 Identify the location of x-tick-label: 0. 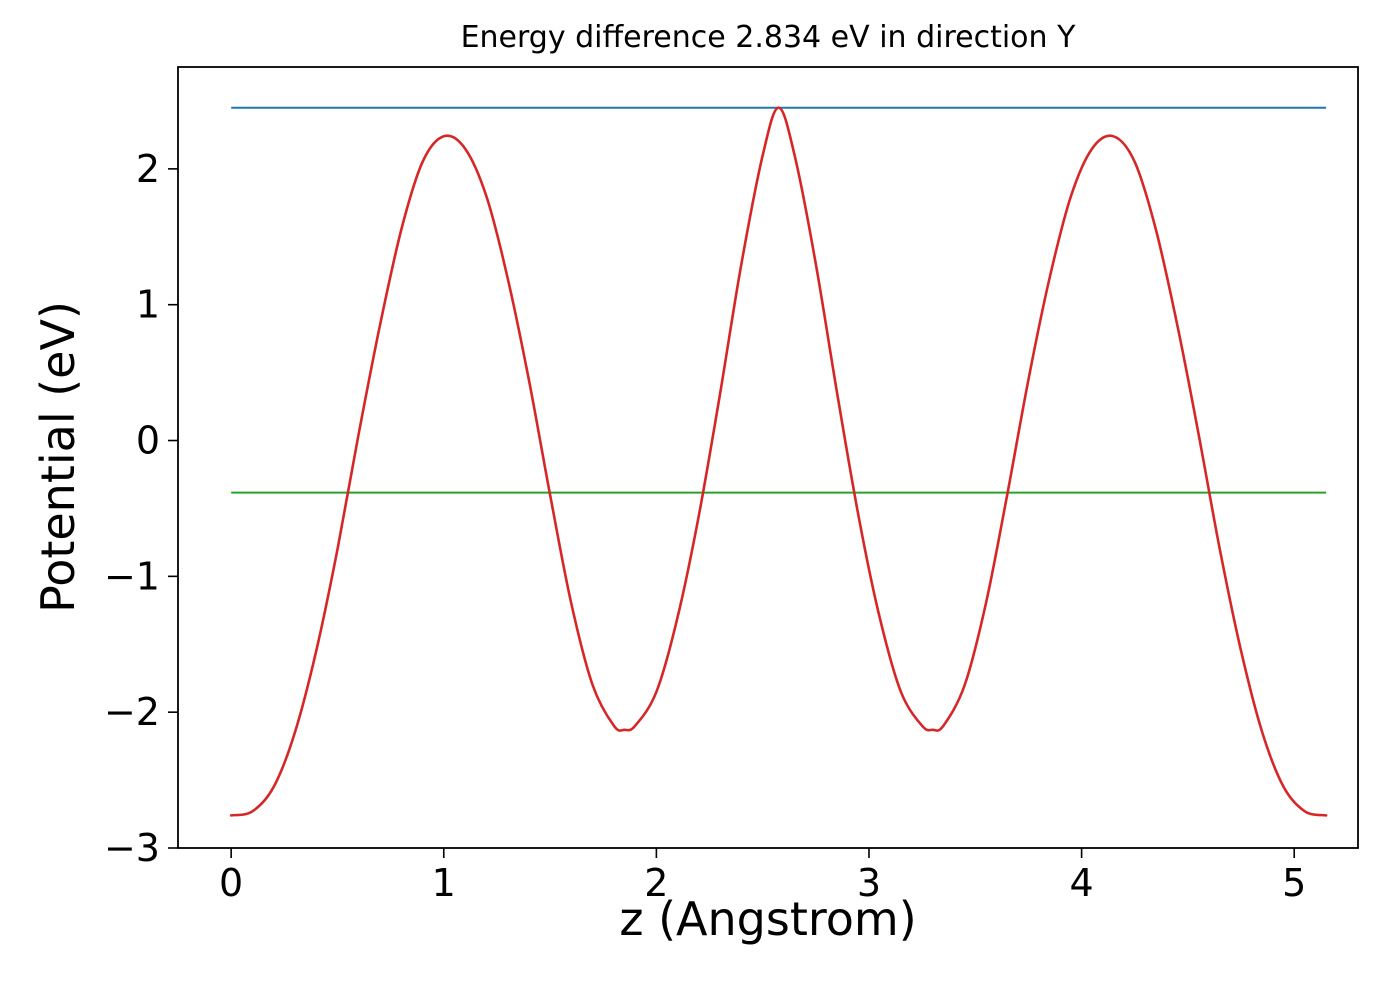
(231, 883).